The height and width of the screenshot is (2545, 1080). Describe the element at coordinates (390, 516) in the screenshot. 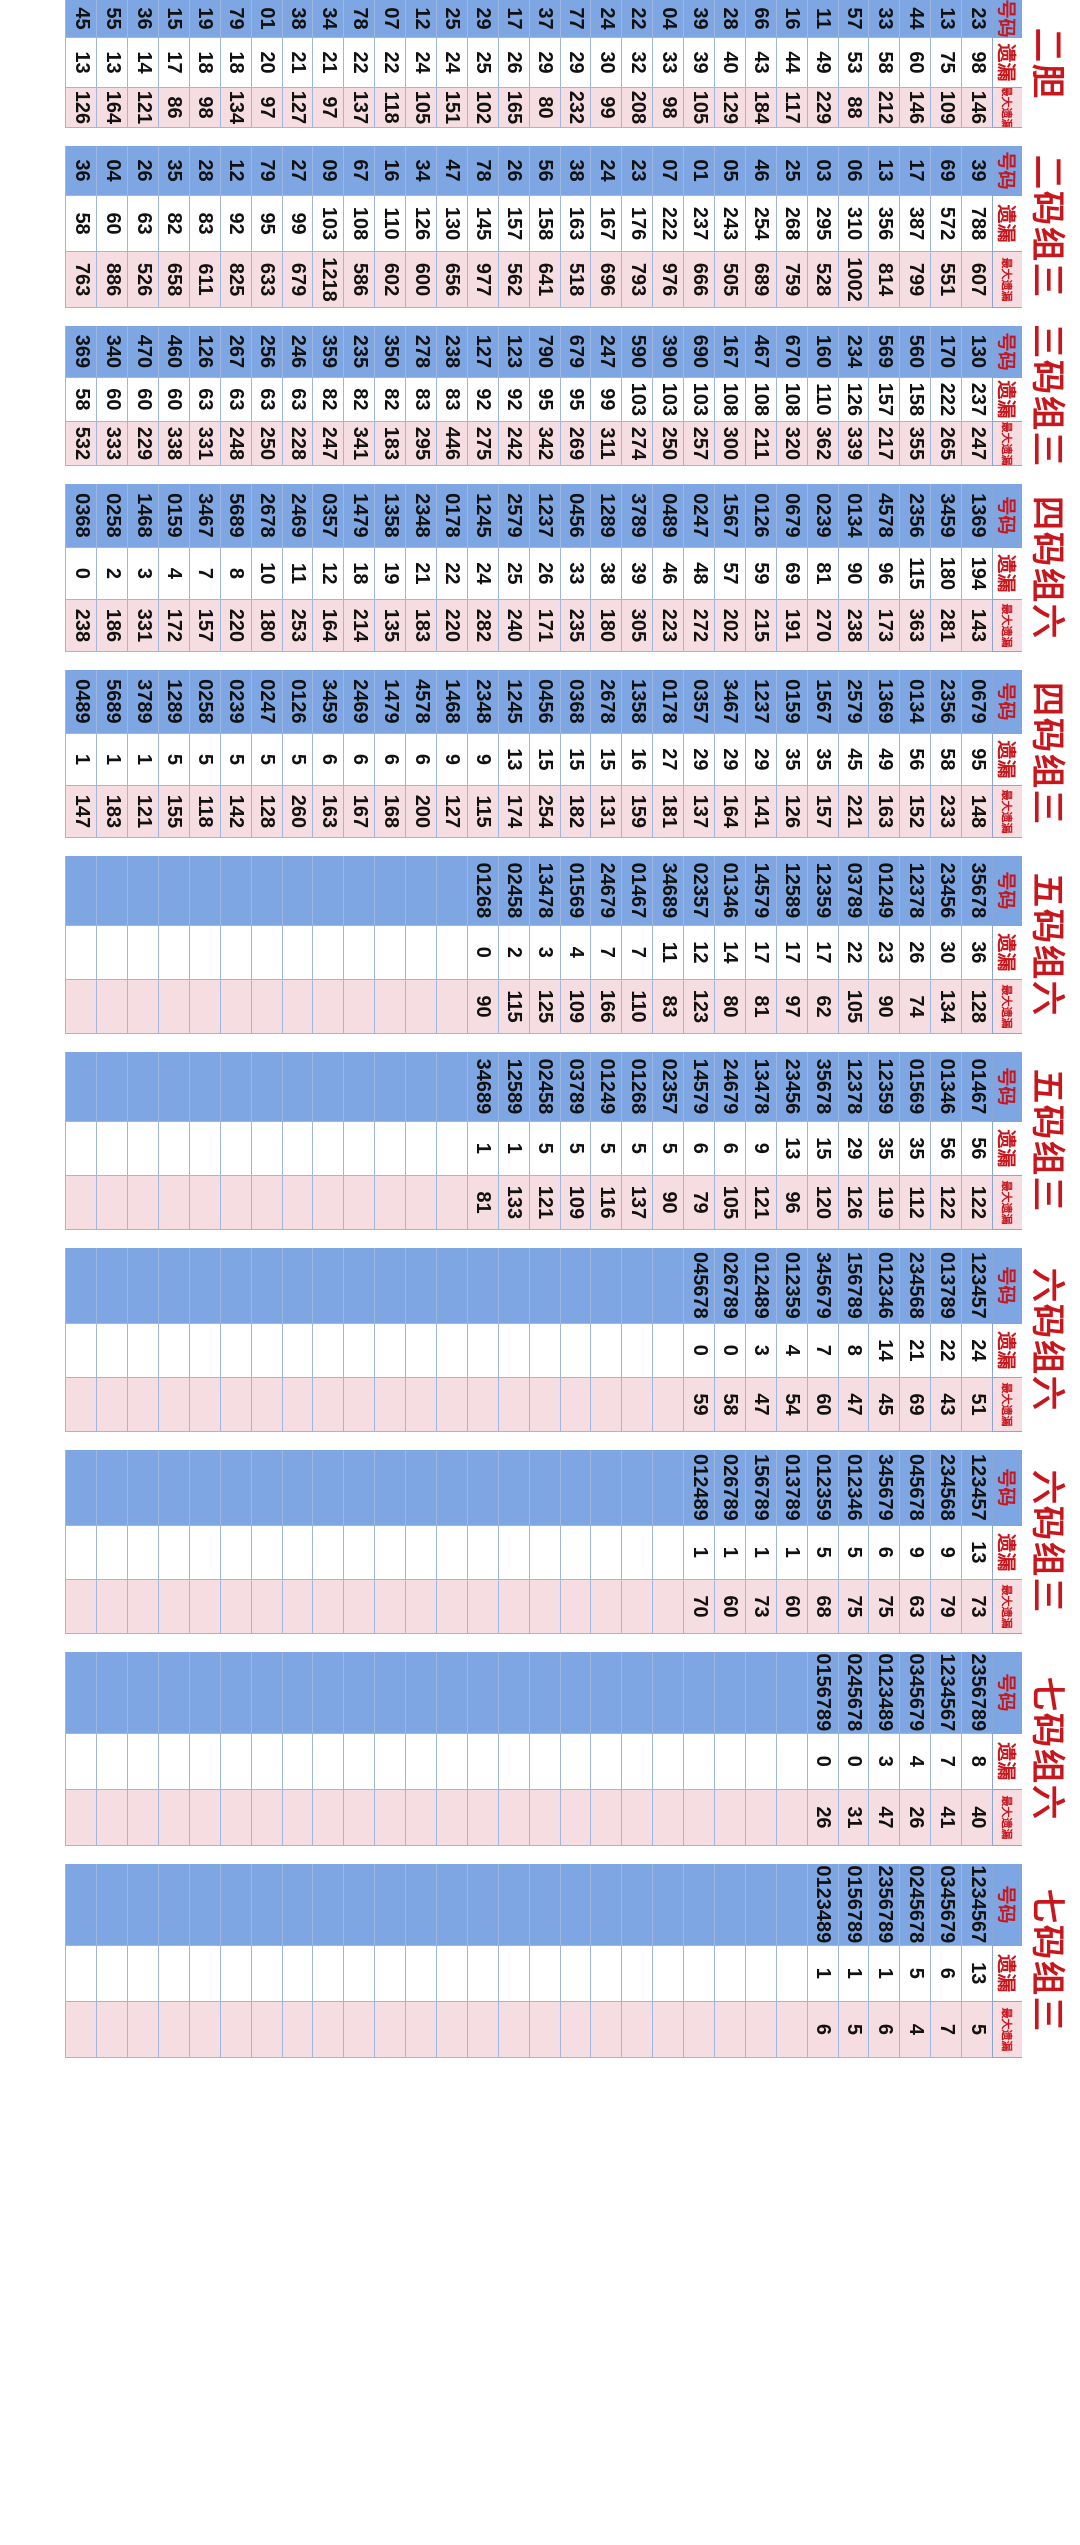

I see `number-cell: 1358` at that location.